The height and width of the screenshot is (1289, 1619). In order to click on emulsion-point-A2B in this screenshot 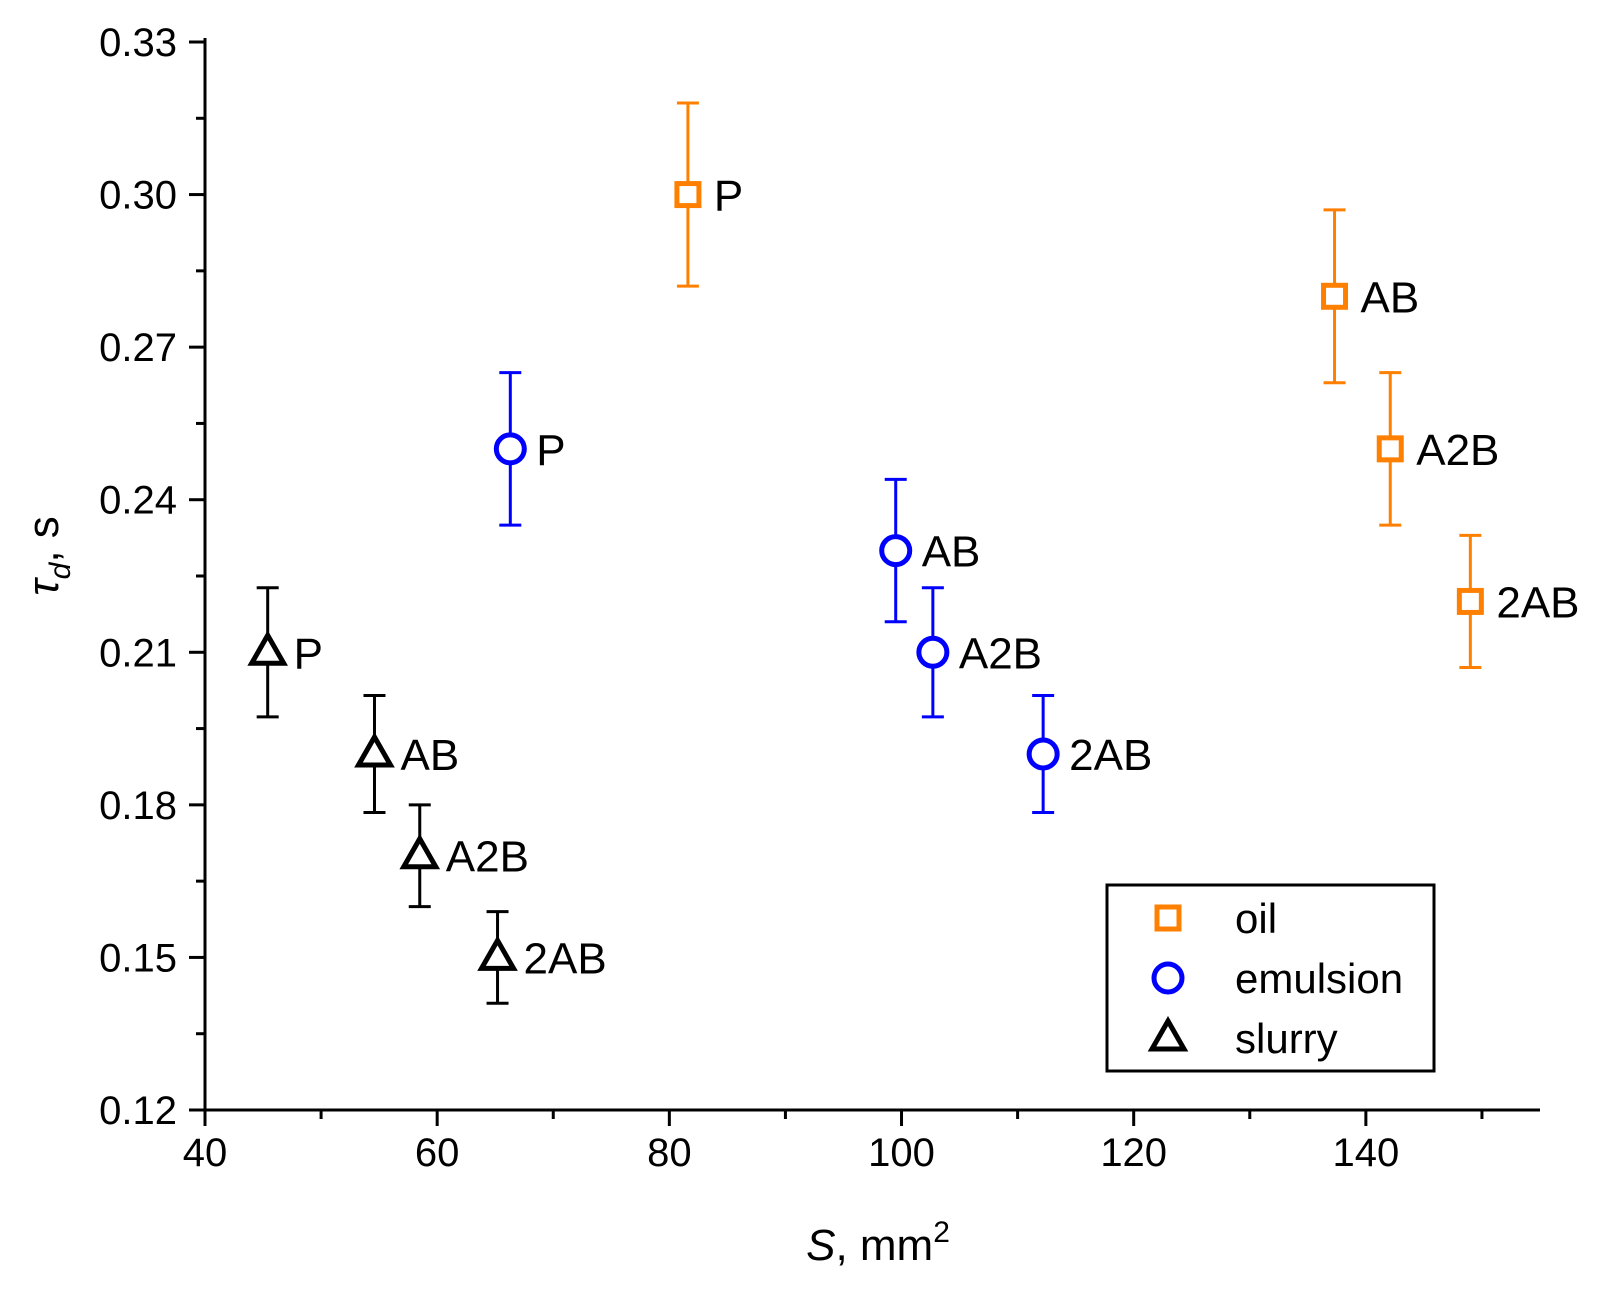, I will do `click(933, 652)`.